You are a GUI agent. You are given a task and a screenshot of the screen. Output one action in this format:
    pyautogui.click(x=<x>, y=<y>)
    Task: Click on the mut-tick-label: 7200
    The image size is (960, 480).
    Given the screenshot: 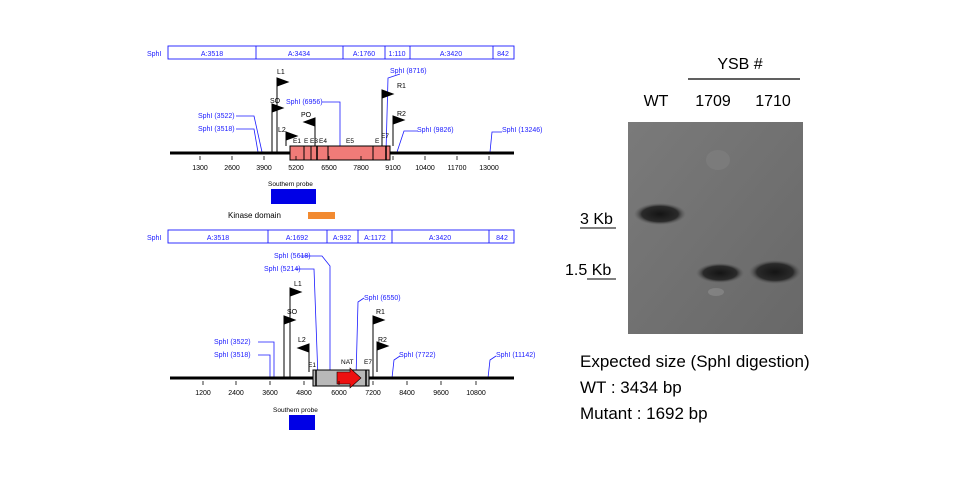 What is the action you would take?
    pyautogui.click(x=373, y=393)
    